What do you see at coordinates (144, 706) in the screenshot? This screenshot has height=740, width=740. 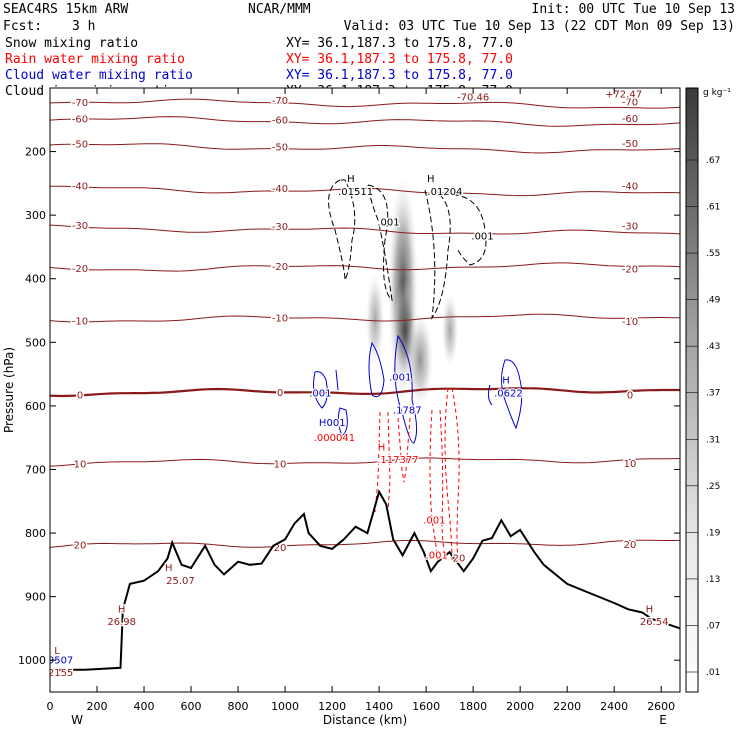 I see `x-tick-label: 400` at bounding box center [144, 706].